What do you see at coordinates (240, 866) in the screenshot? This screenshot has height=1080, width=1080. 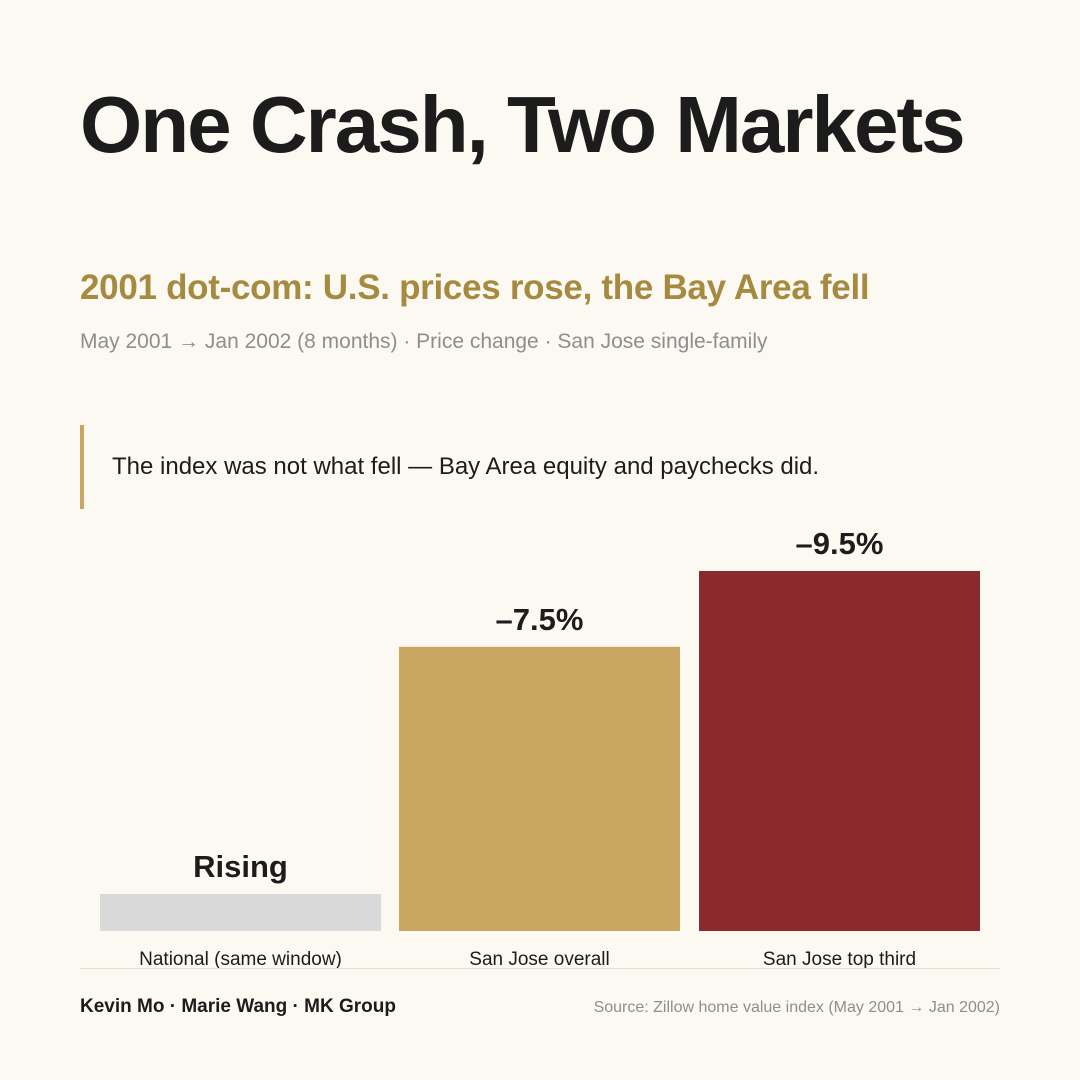 I see `bar-value-label-0: Rising` at bounding box center [240, 866].